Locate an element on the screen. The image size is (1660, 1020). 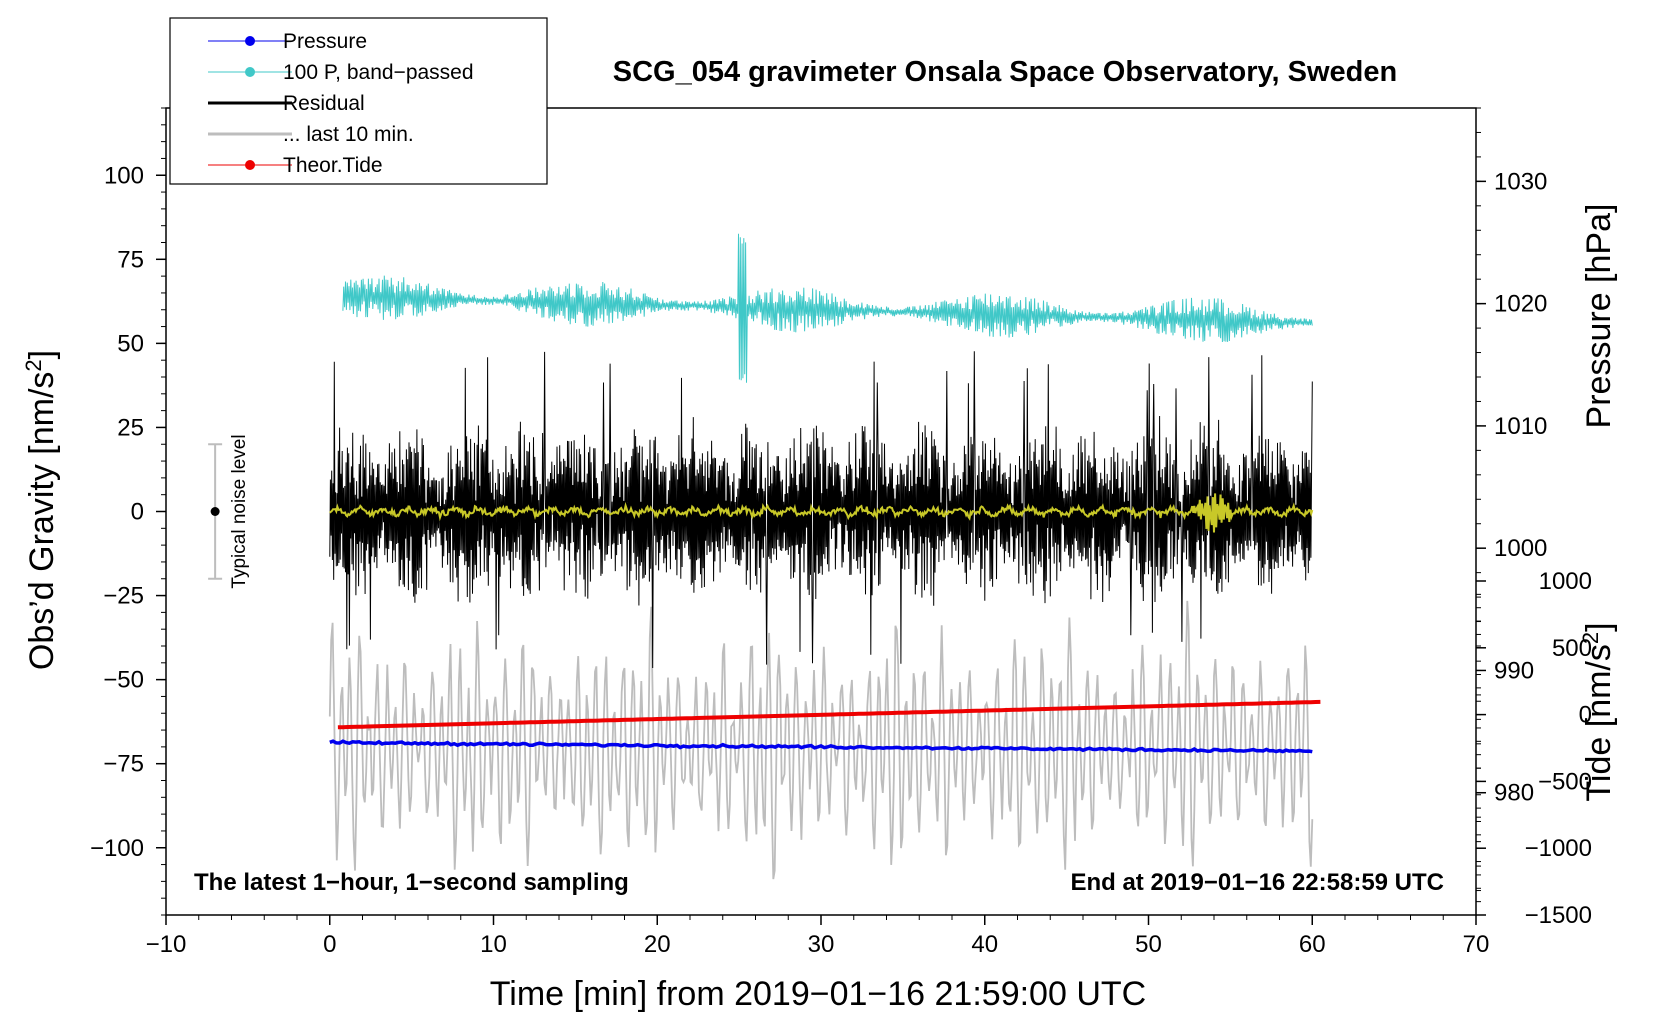
tide-tick-label: 1000 is located at coordinates (1565, 581).